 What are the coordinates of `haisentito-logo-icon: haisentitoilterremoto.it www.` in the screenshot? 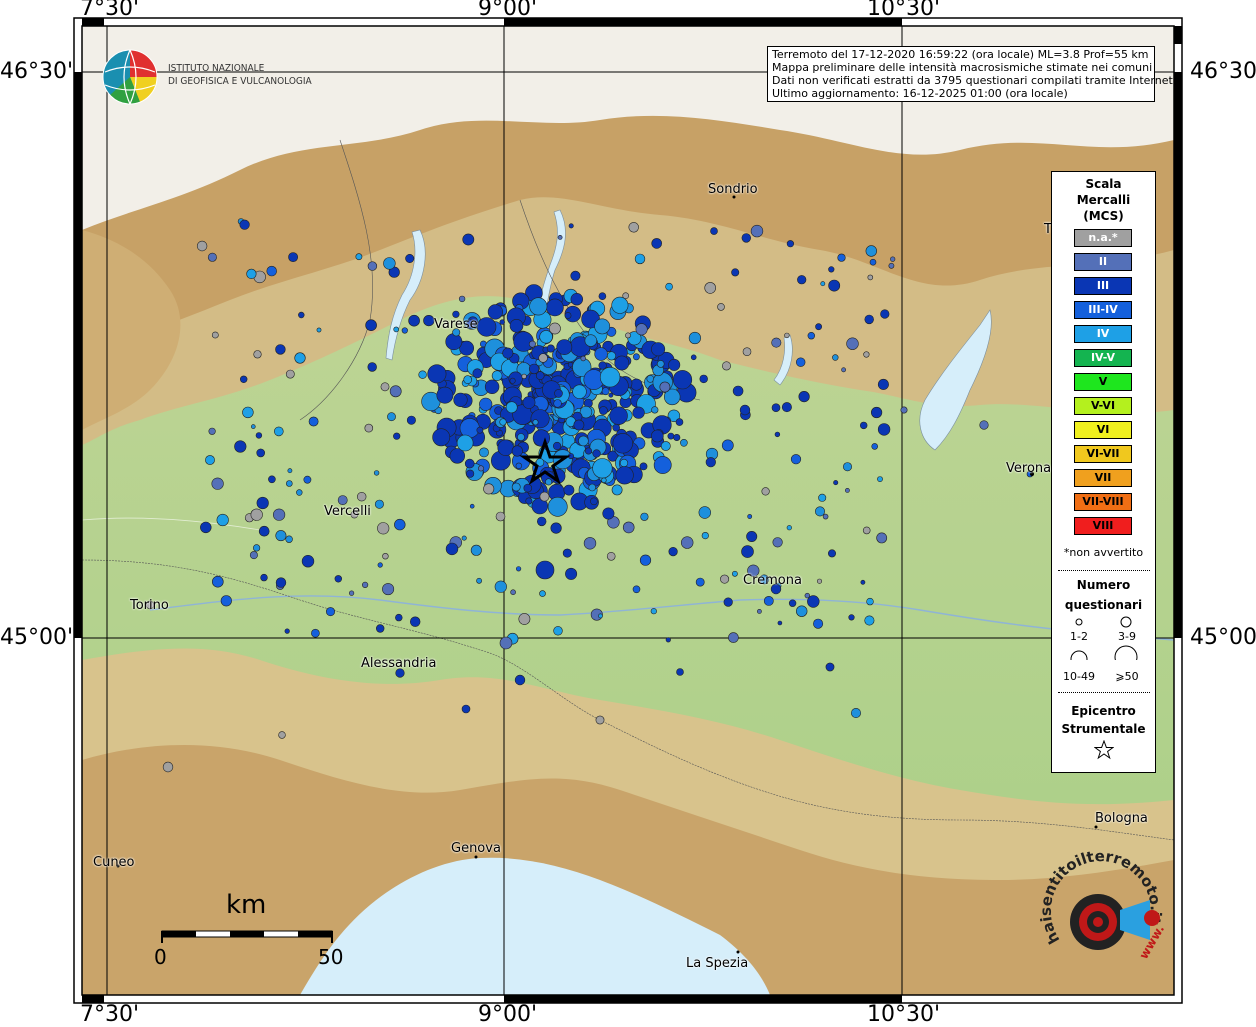 It's located at (1103, 906).